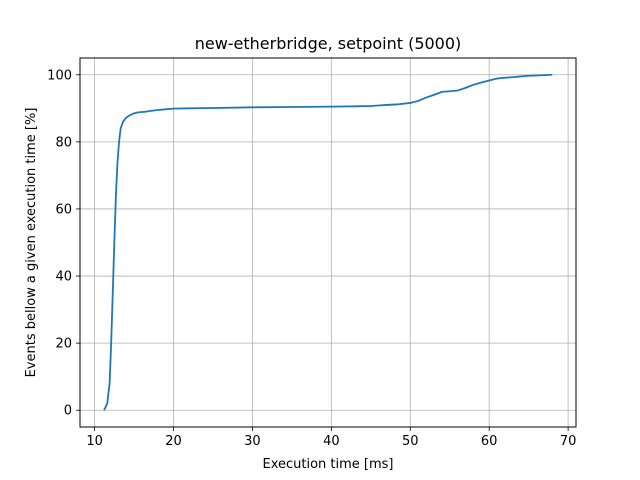  Describe the element at coordinates (252, 441) in the screenshot. I see `x-tick-label: 30` at that location.